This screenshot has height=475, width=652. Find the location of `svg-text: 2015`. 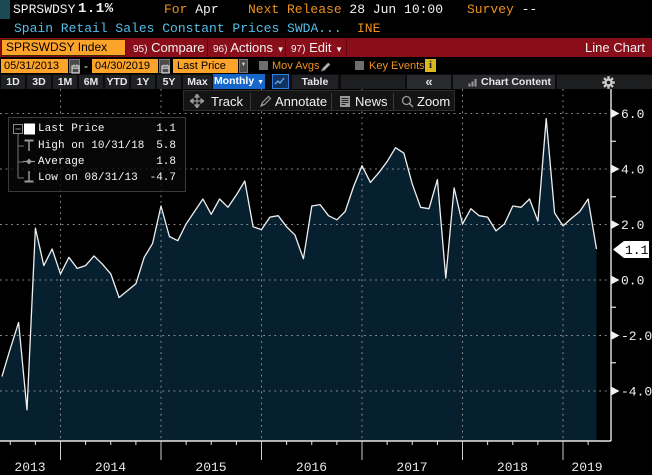

svg-text: 2015 is located at coordinates (210, 467).